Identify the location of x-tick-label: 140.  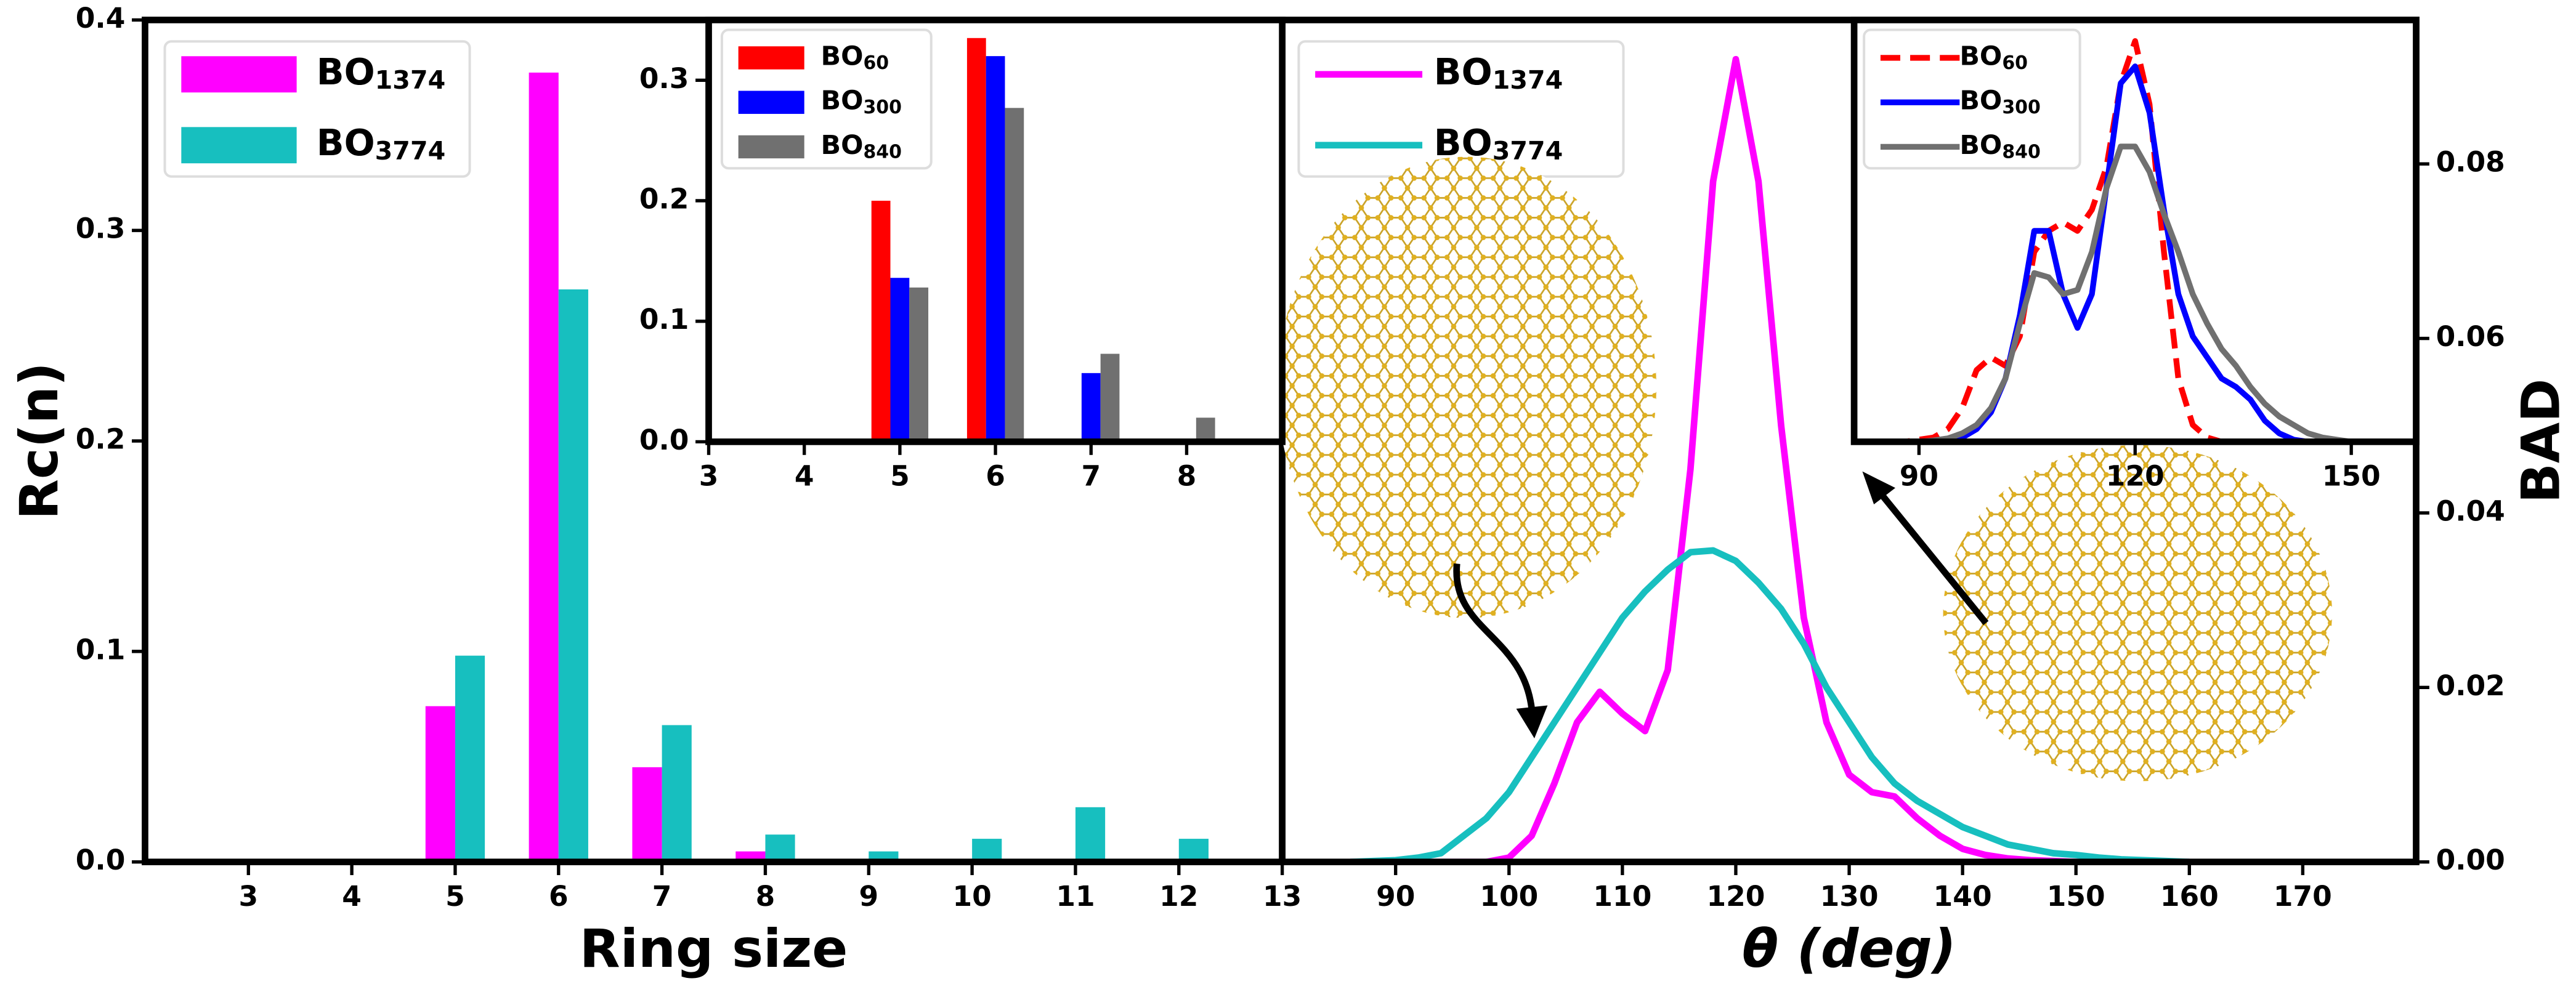
(1963, 896).